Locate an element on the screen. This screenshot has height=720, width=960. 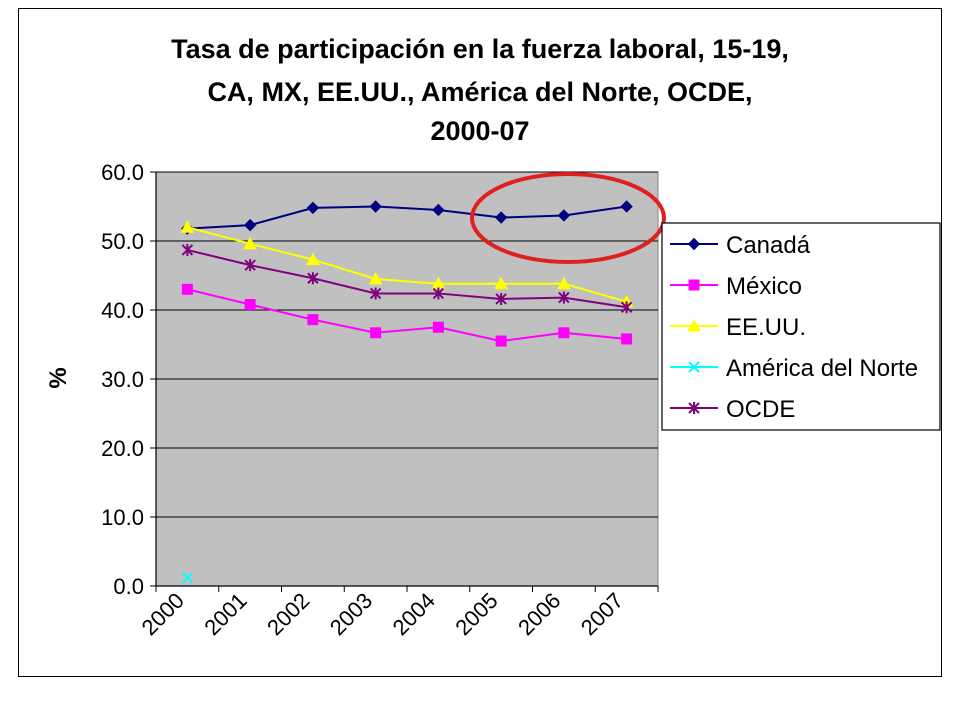
y-axis-label: % is located at coordinates (58, 377).